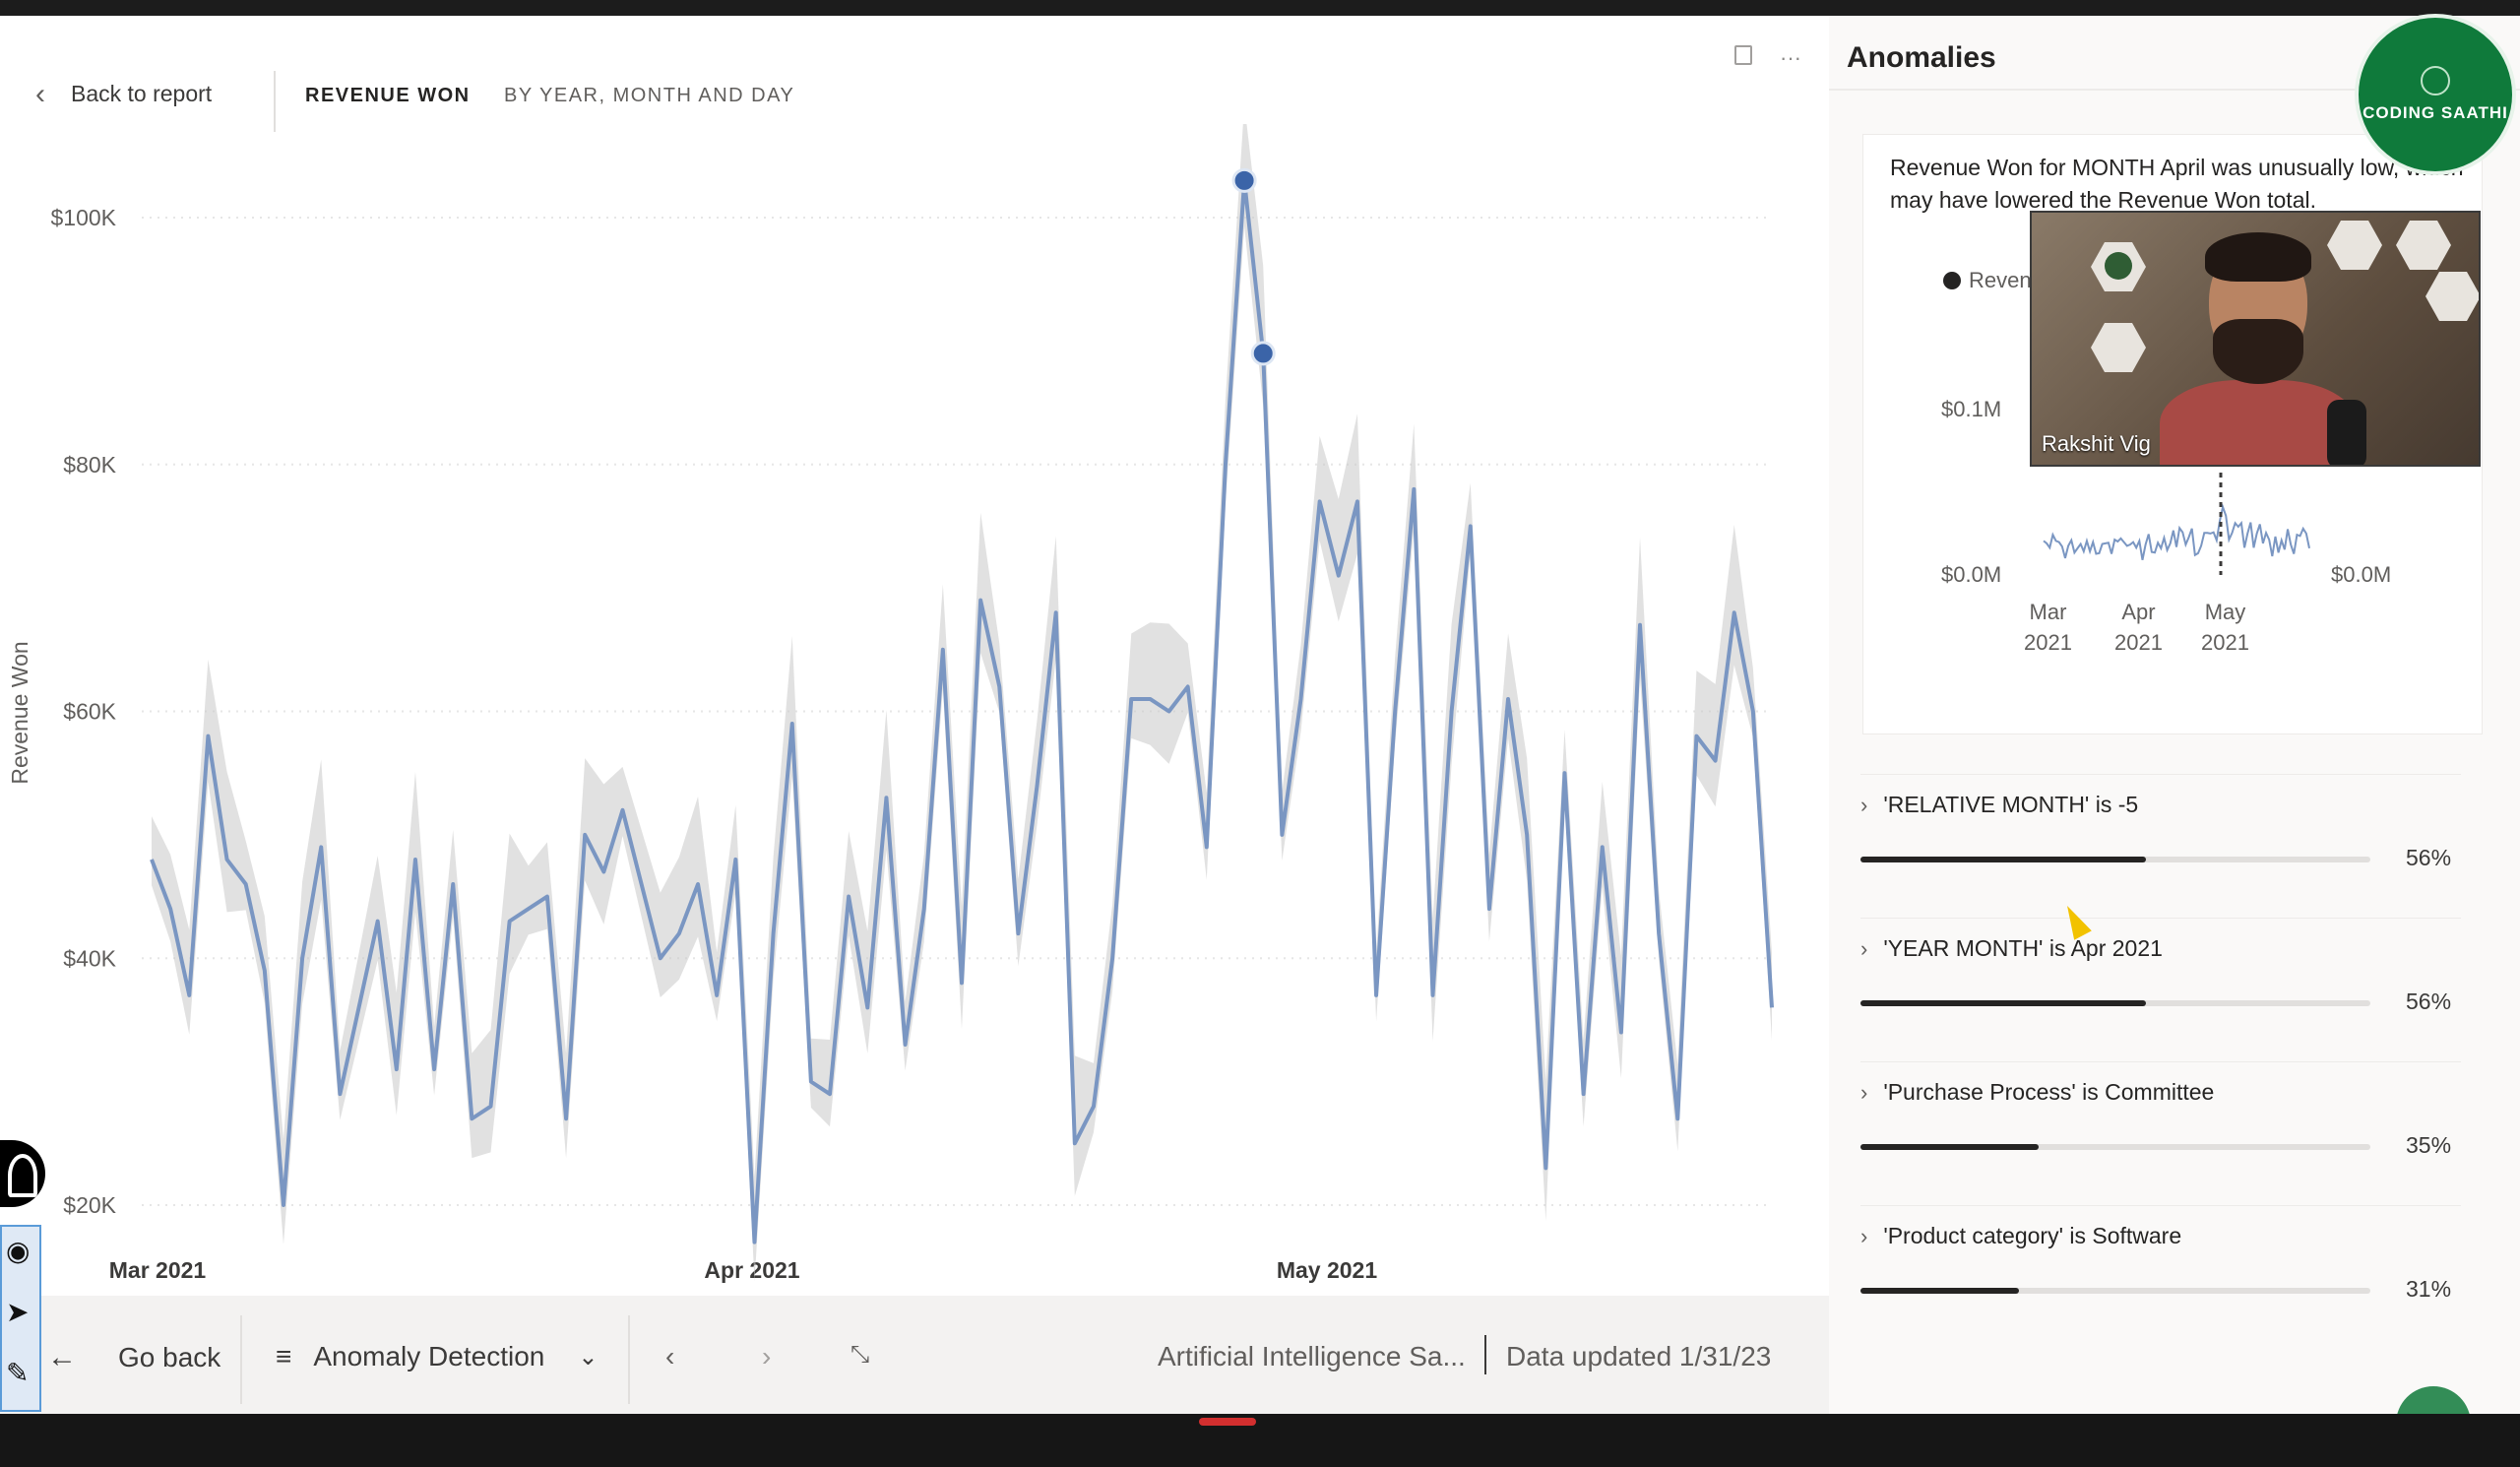  I want to click on collapse-arrows-icon: ⤡, so click(860, 1354).